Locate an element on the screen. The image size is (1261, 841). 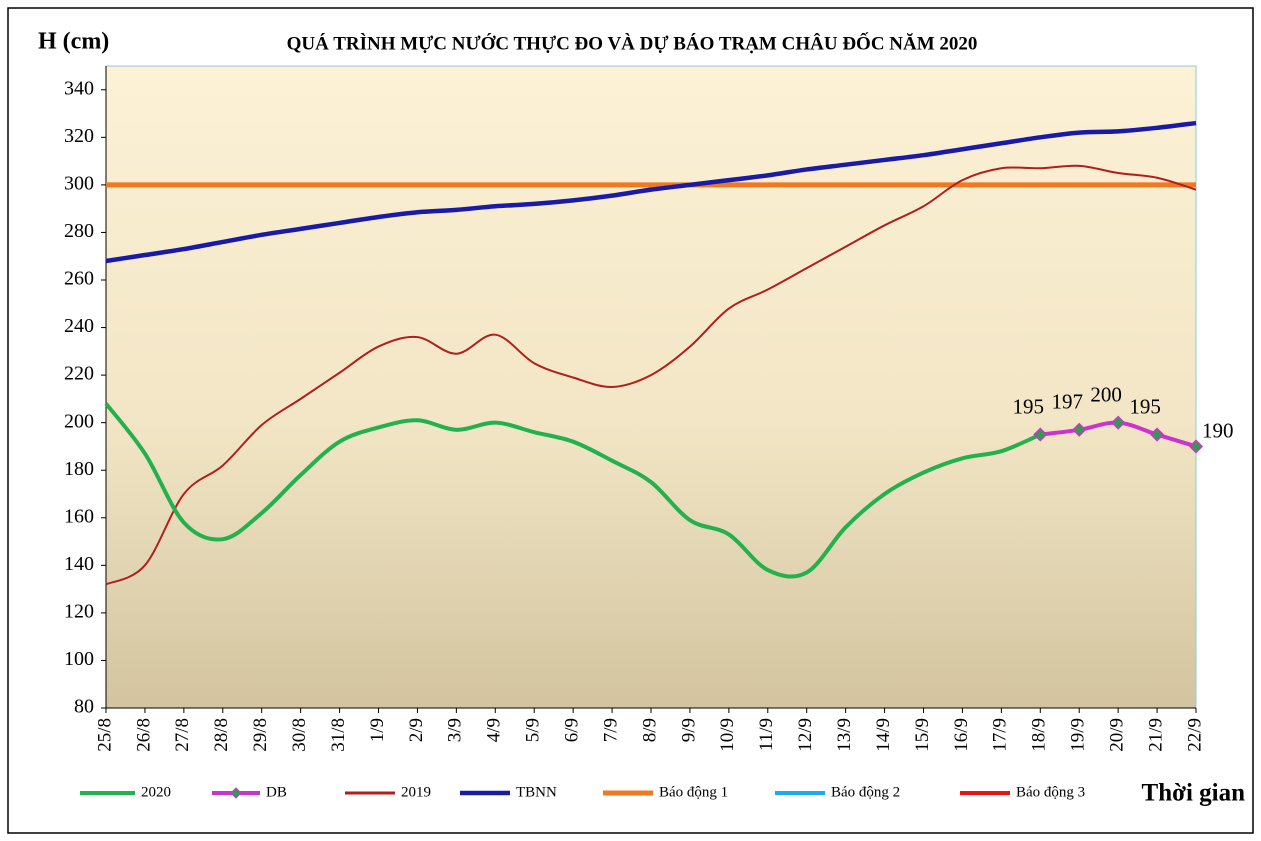
x-tick-label: 20/9 is located at coordinates (1117, 735).